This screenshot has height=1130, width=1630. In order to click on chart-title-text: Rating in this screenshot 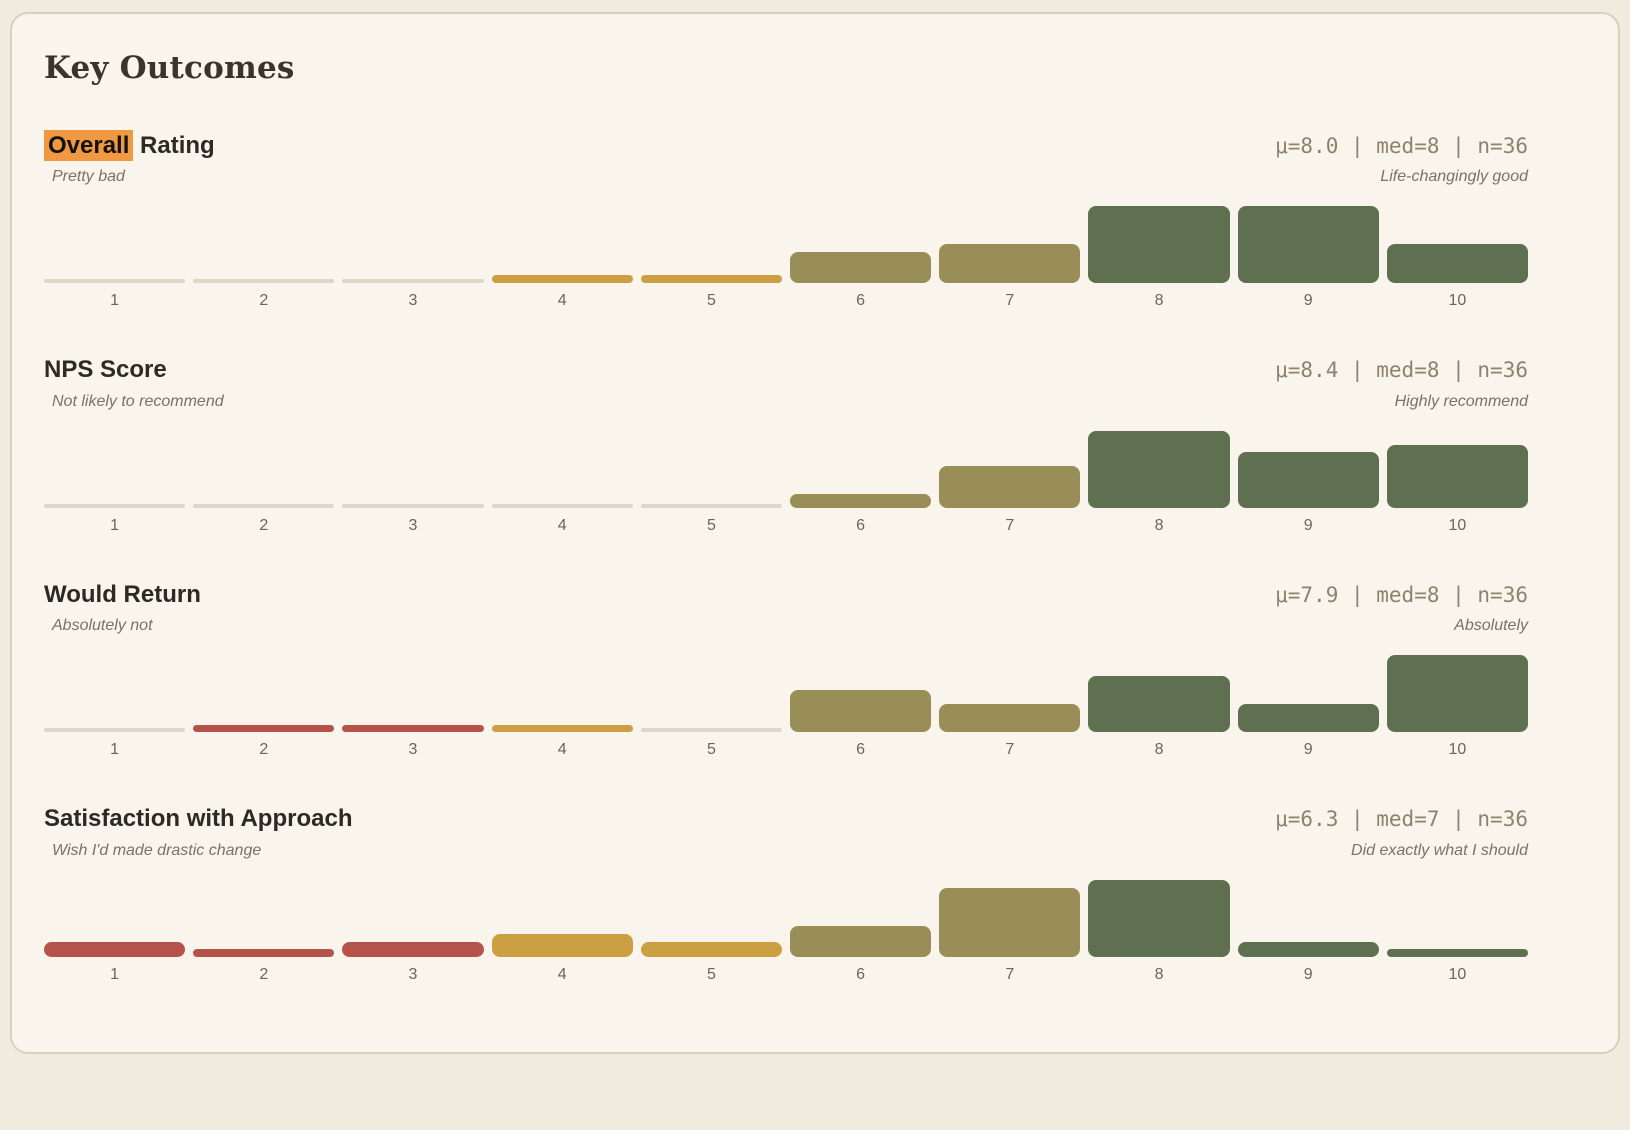, I will do `click(174, 145)`.